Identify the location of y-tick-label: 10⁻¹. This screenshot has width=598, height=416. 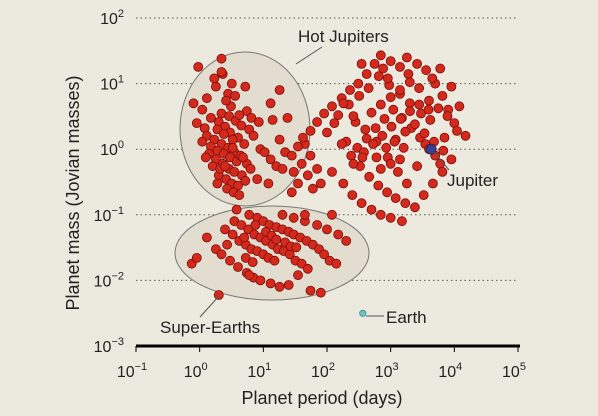
(109, 215).